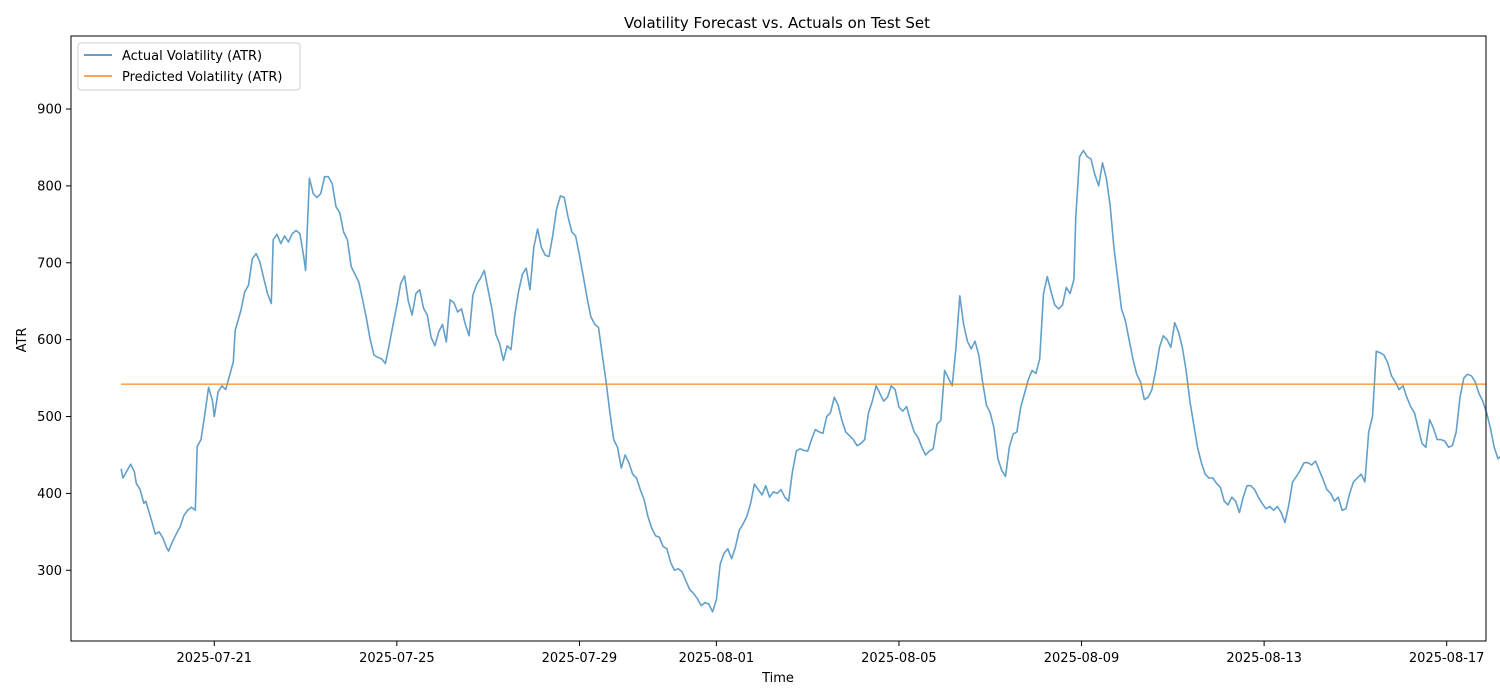  I want to click on x-tick-label: 2025-08-17, so click(1447, 658).